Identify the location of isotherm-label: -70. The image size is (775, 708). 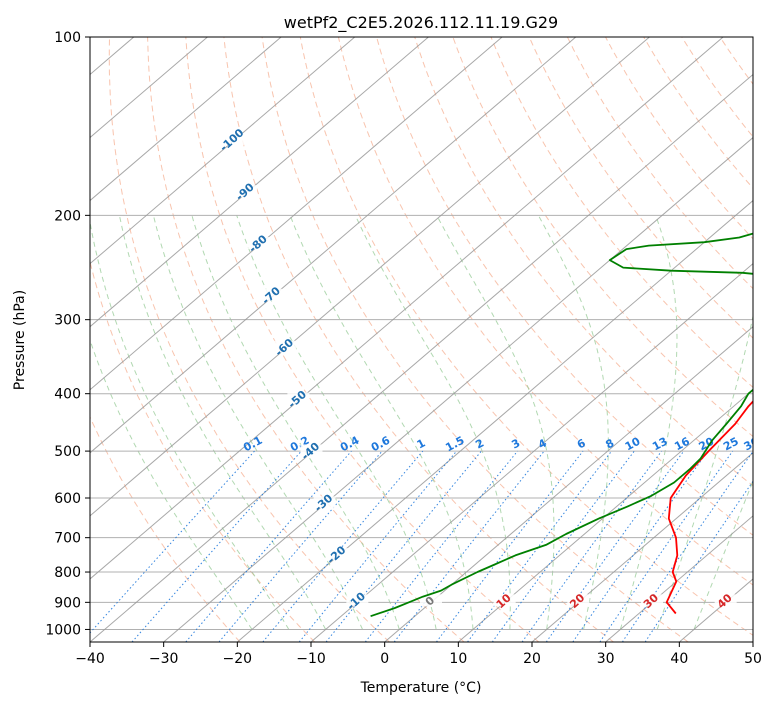
(271, 295).